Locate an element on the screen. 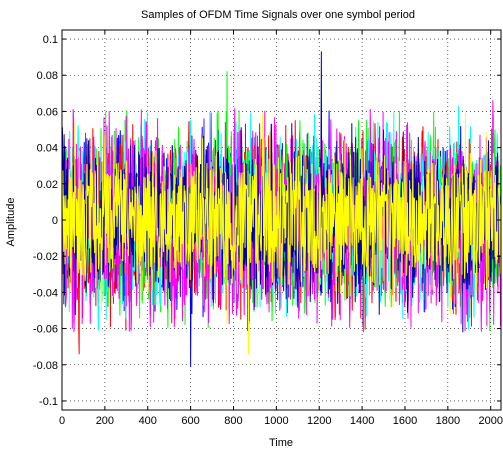  x-tick-label: 600 is located at coordinates (190, 421).